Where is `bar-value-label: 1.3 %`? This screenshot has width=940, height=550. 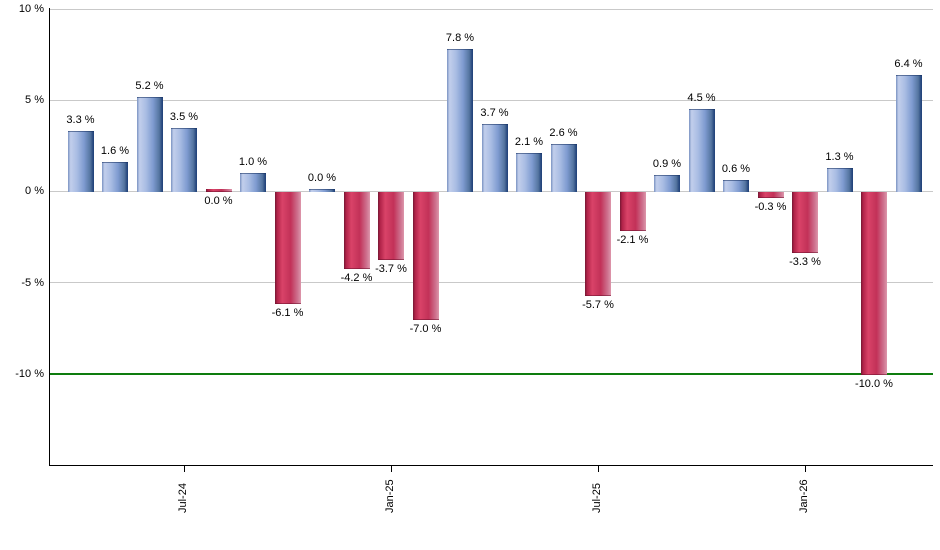 bar-value-label: 1.3 % is located at coordinates (839, 156).